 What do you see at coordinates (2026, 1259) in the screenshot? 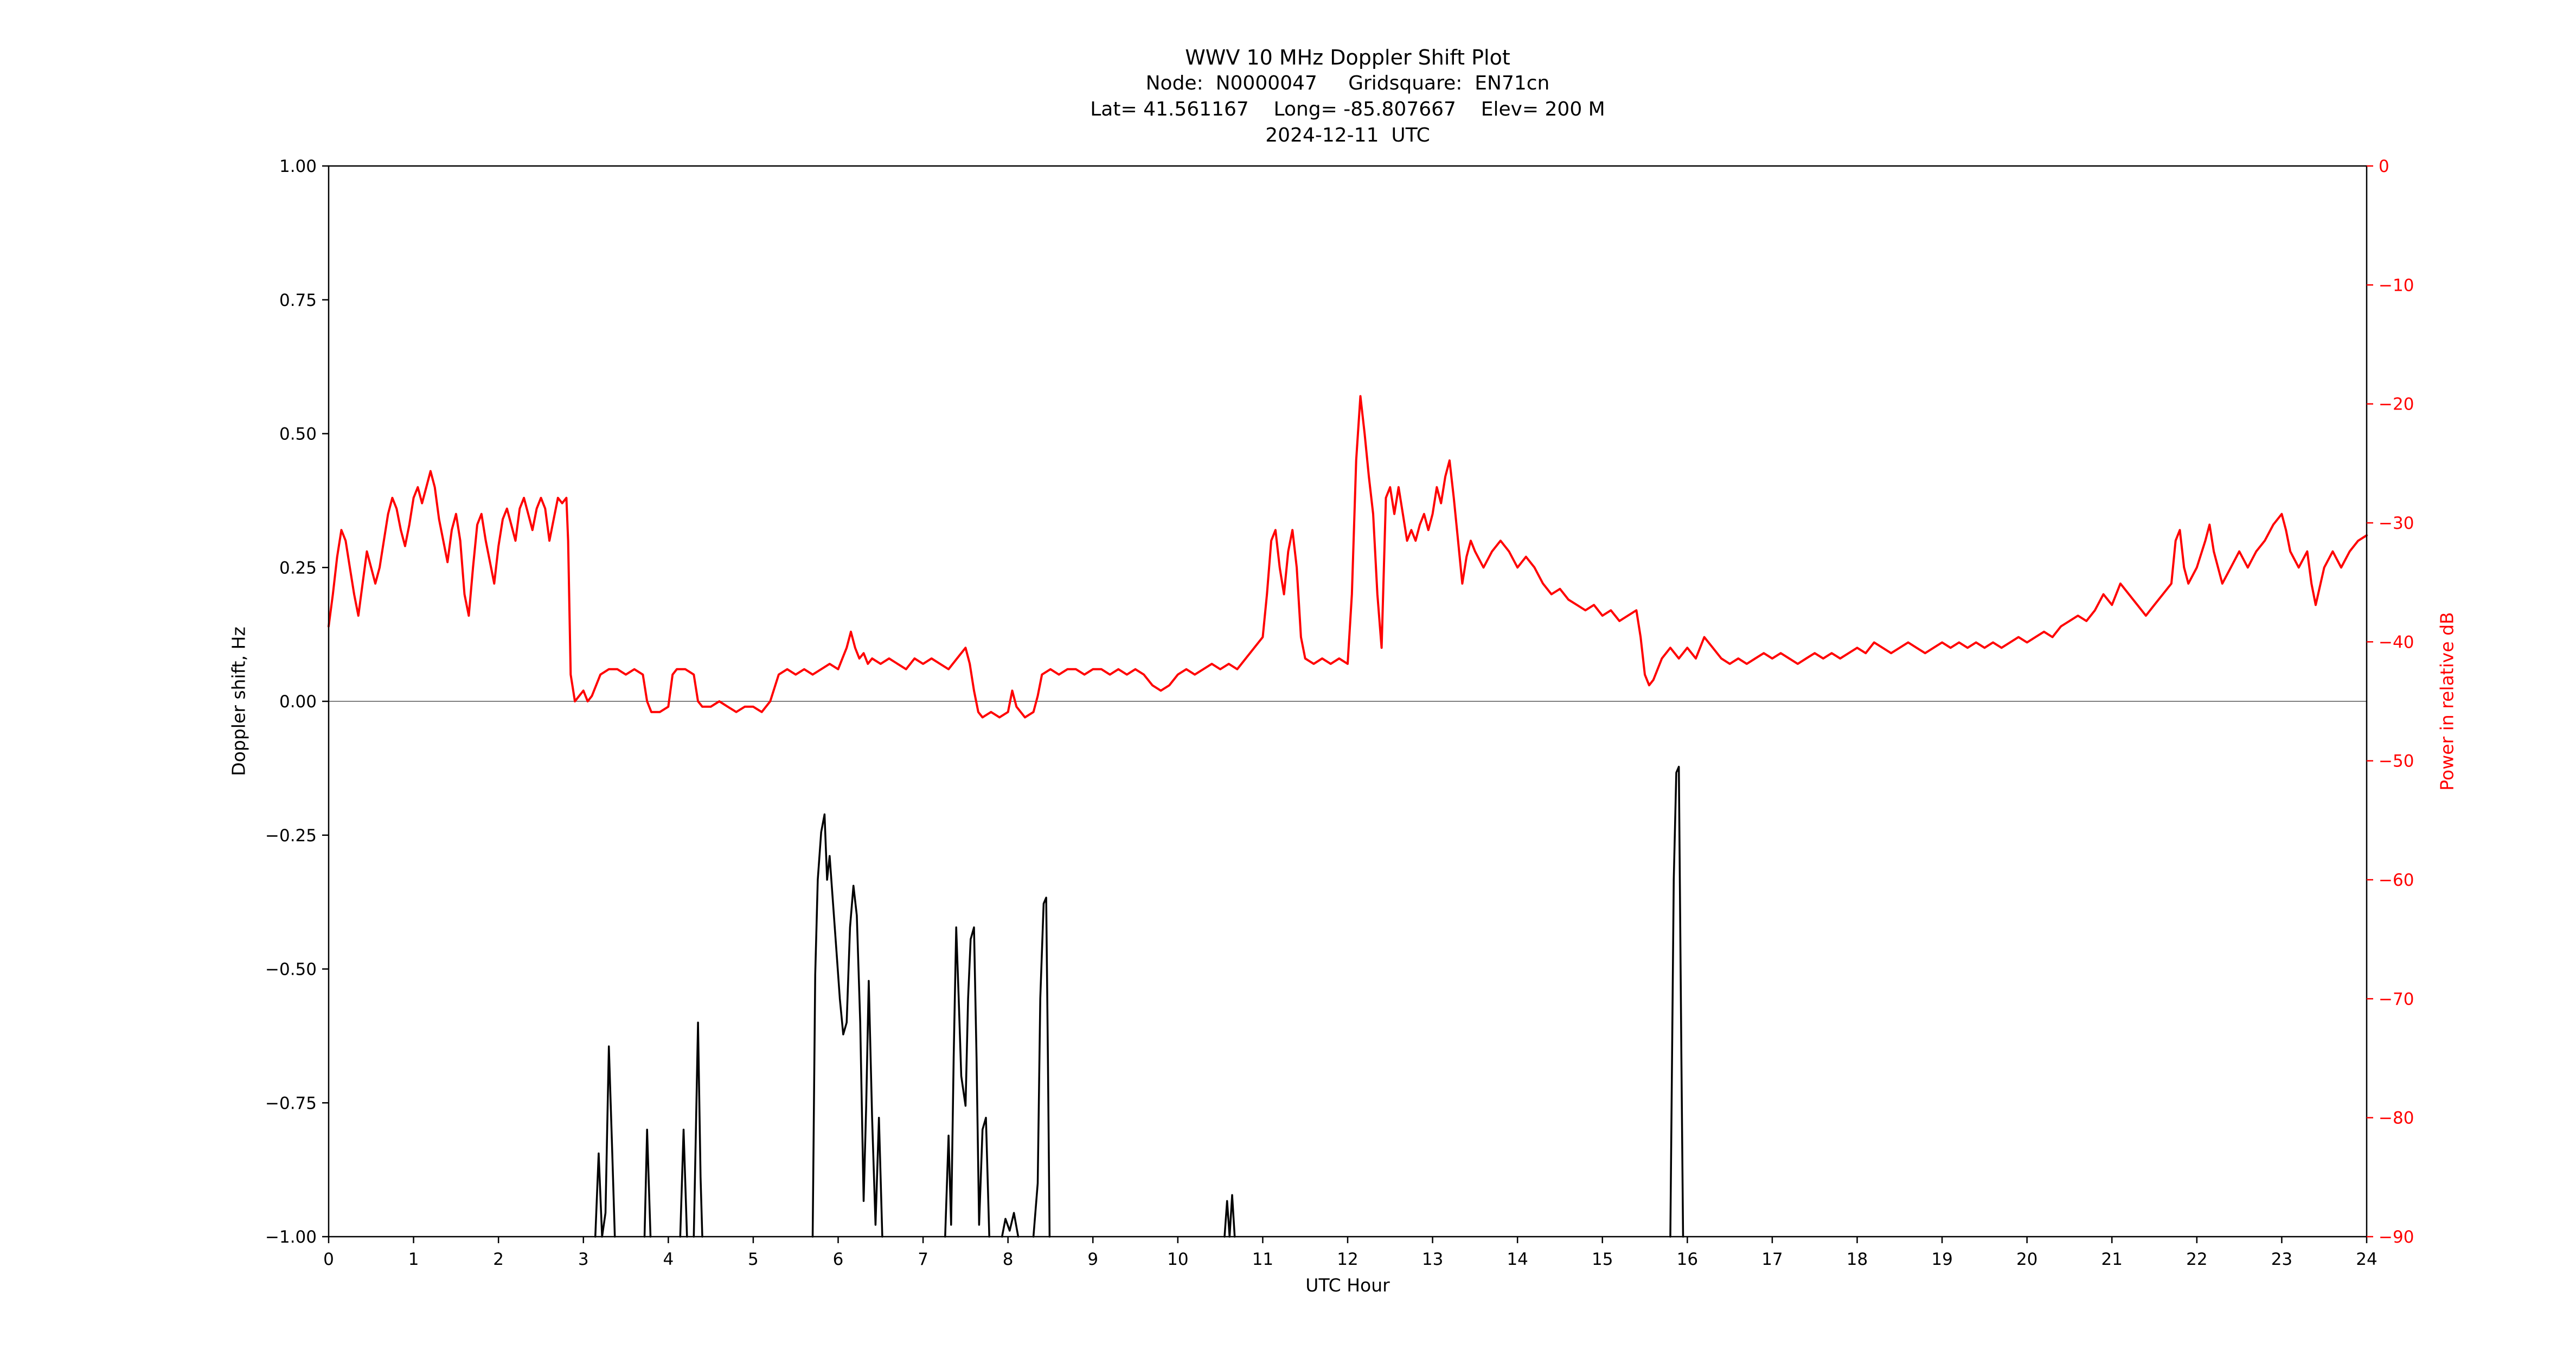
I see `x-tick-label: 20` at bounding box center [2026, 1259].